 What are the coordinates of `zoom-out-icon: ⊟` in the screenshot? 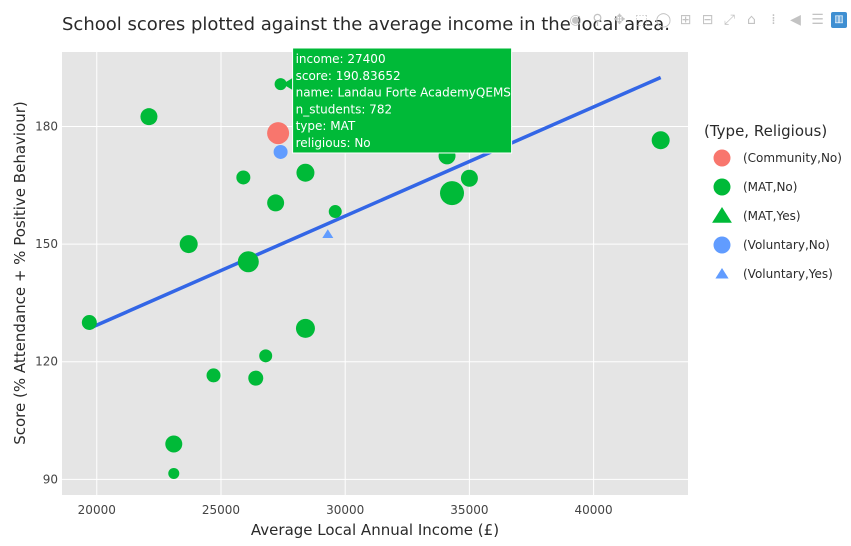 It's located at (707, 19).